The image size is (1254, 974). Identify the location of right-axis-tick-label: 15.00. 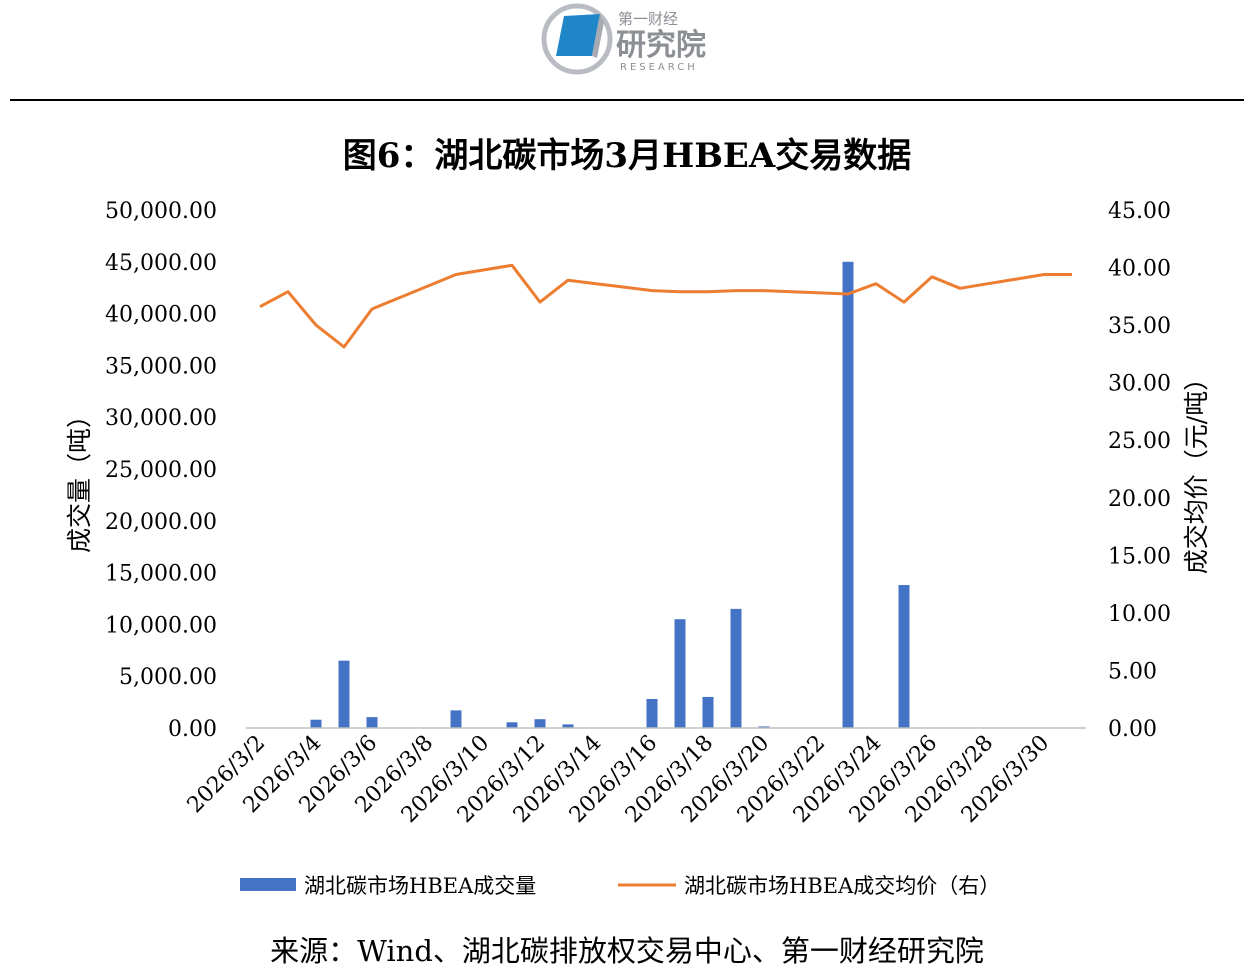
(1139, 556).